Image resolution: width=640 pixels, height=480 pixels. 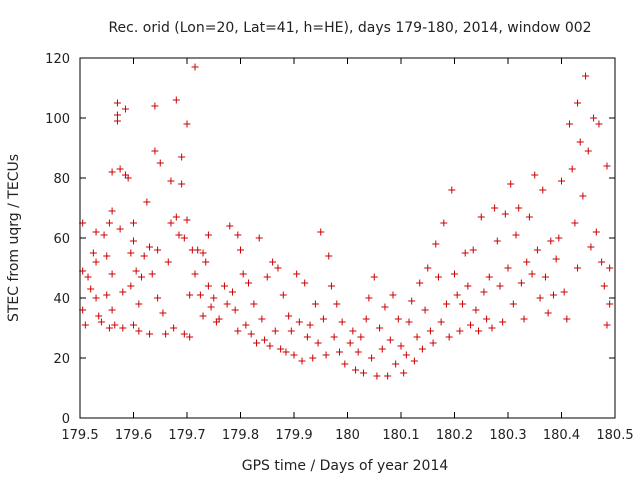 I want to click on y-tick-label: 40, so click(x=61, y=299).